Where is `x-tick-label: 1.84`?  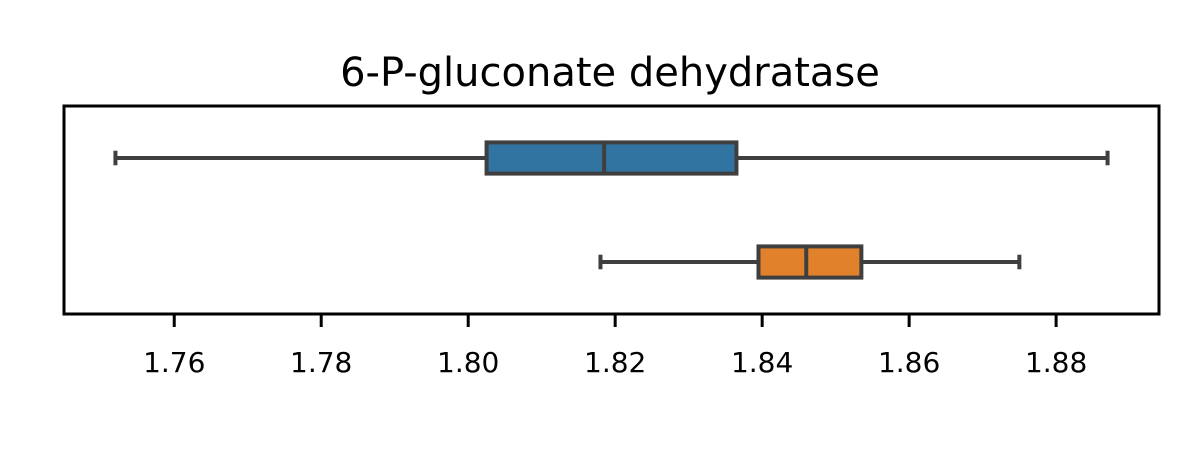 x-tick-label: 1.84 is located at coordinates (762, 362).